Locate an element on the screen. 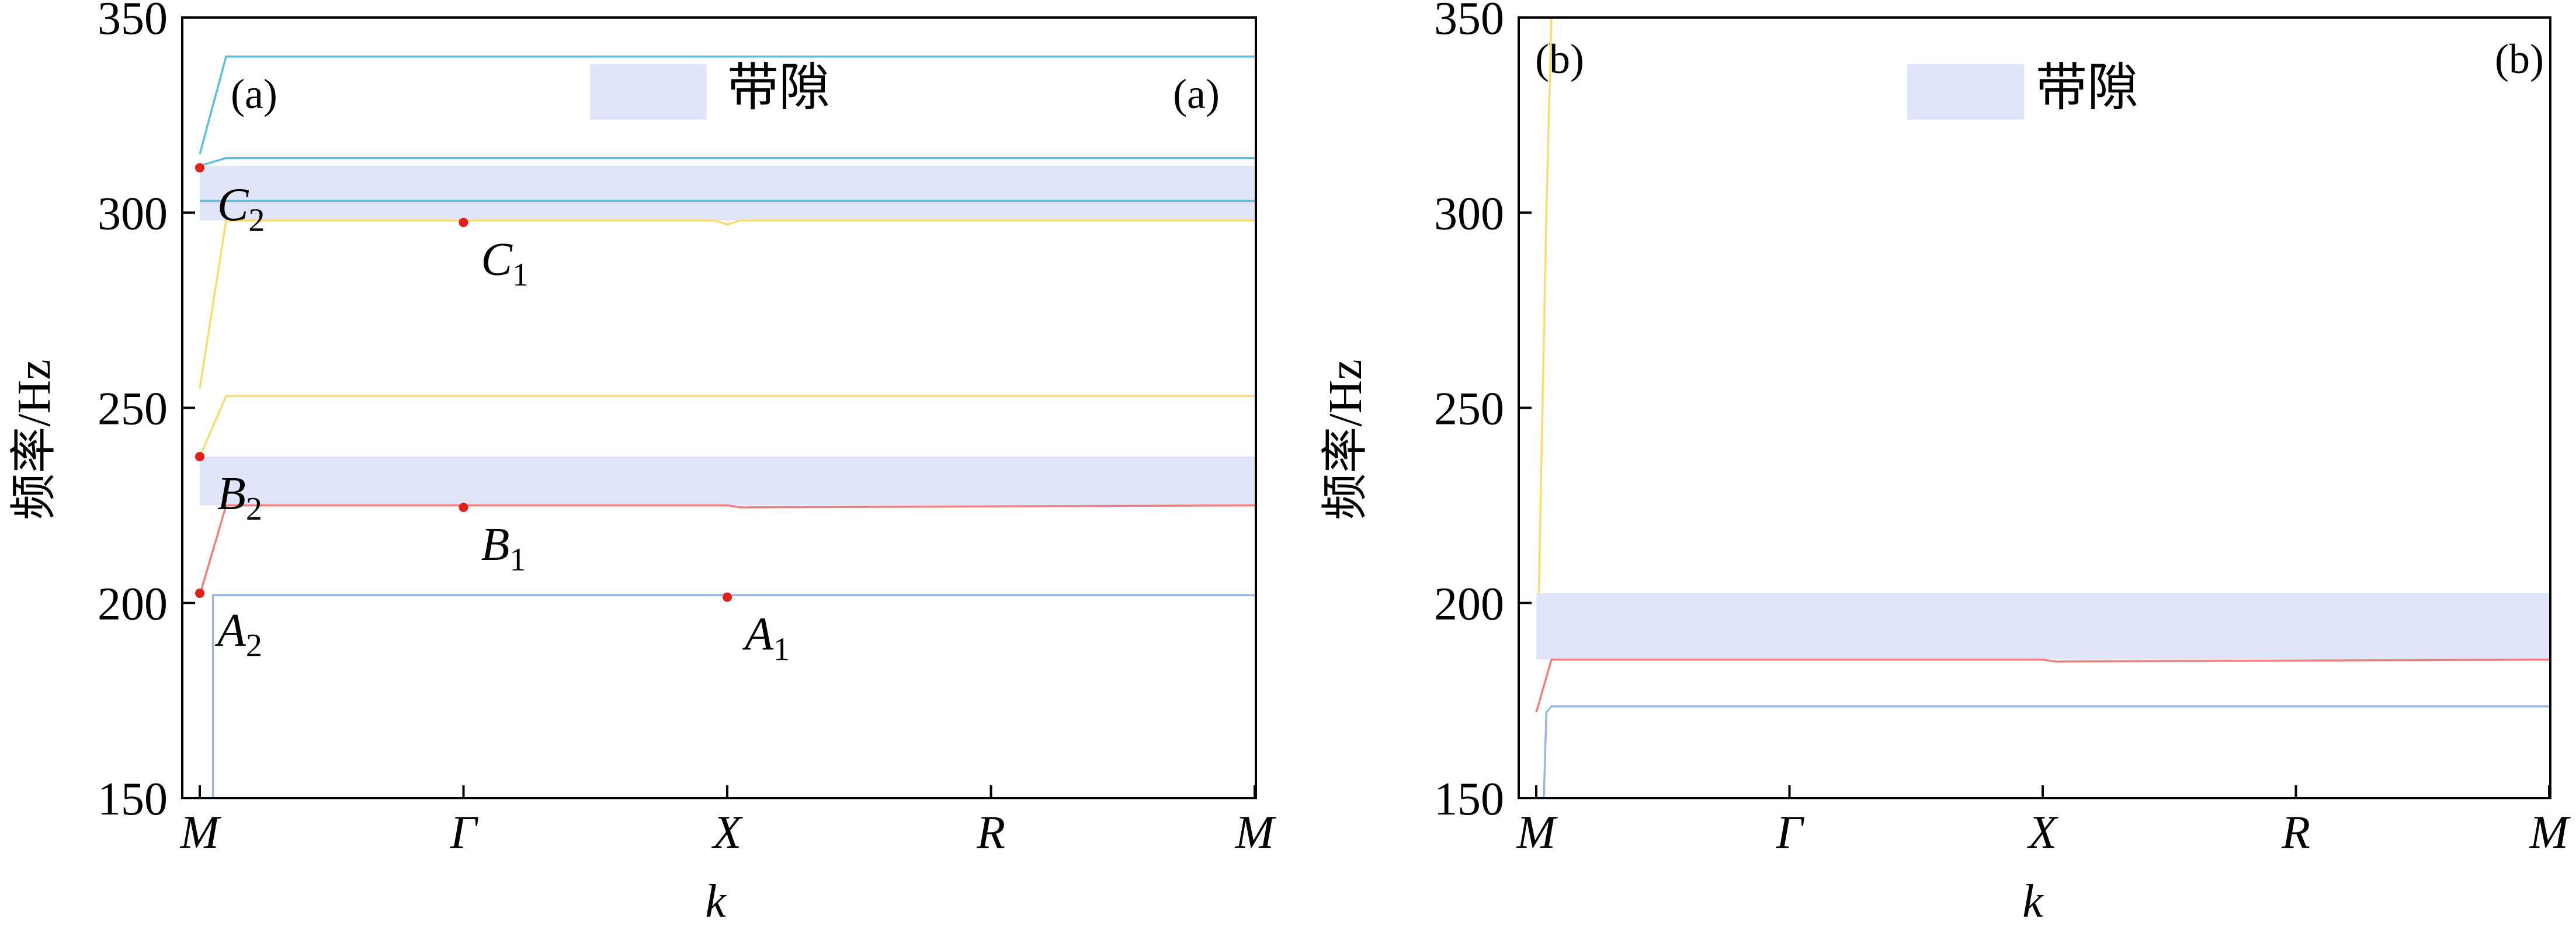 The image size is (2576, 926). panel-label-right: (a) is located at coordinates (1196, 94).